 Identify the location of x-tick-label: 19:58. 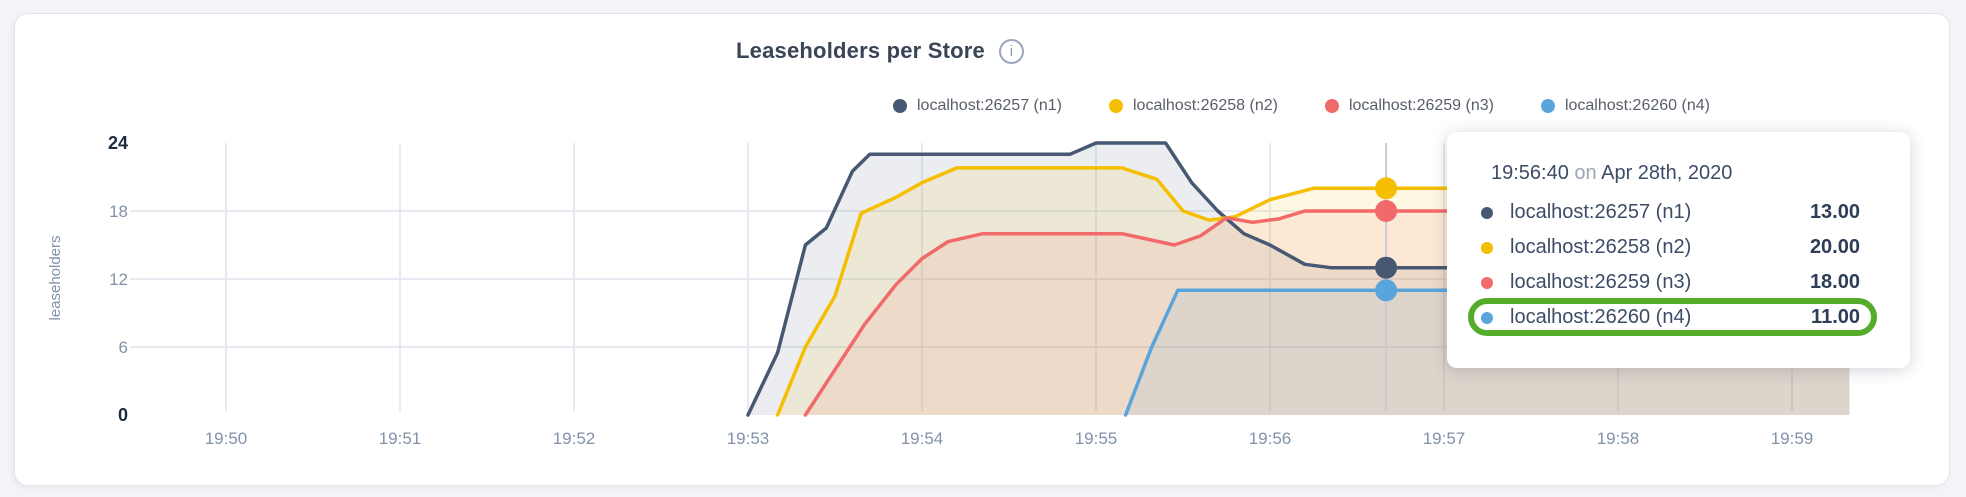
(1618, 438).